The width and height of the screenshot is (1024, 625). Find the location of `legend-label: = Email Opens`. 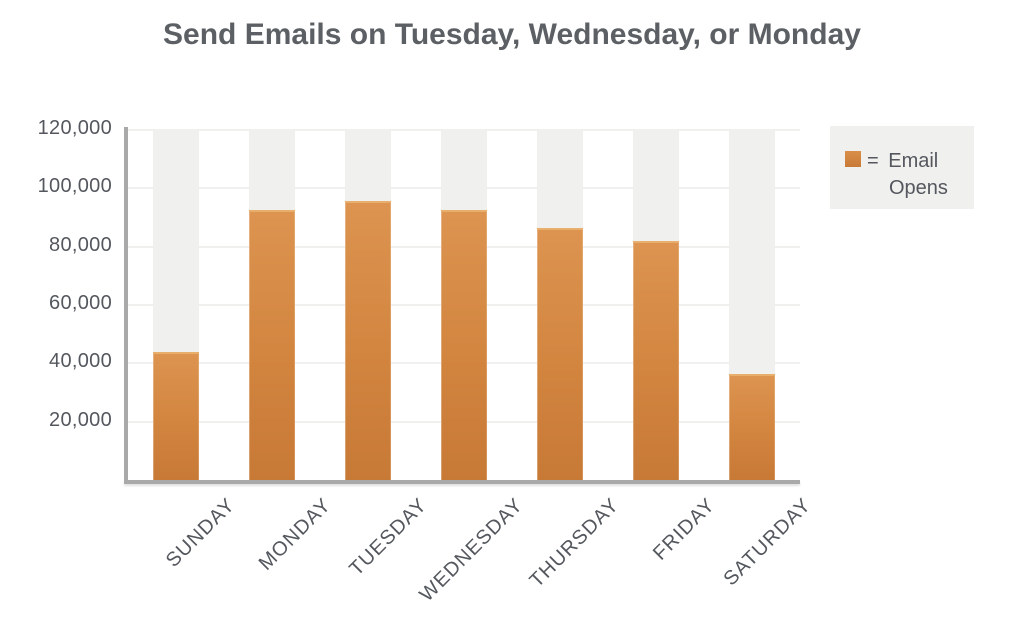

legend-label: = Email Opens is located at coordinates (907, 174).